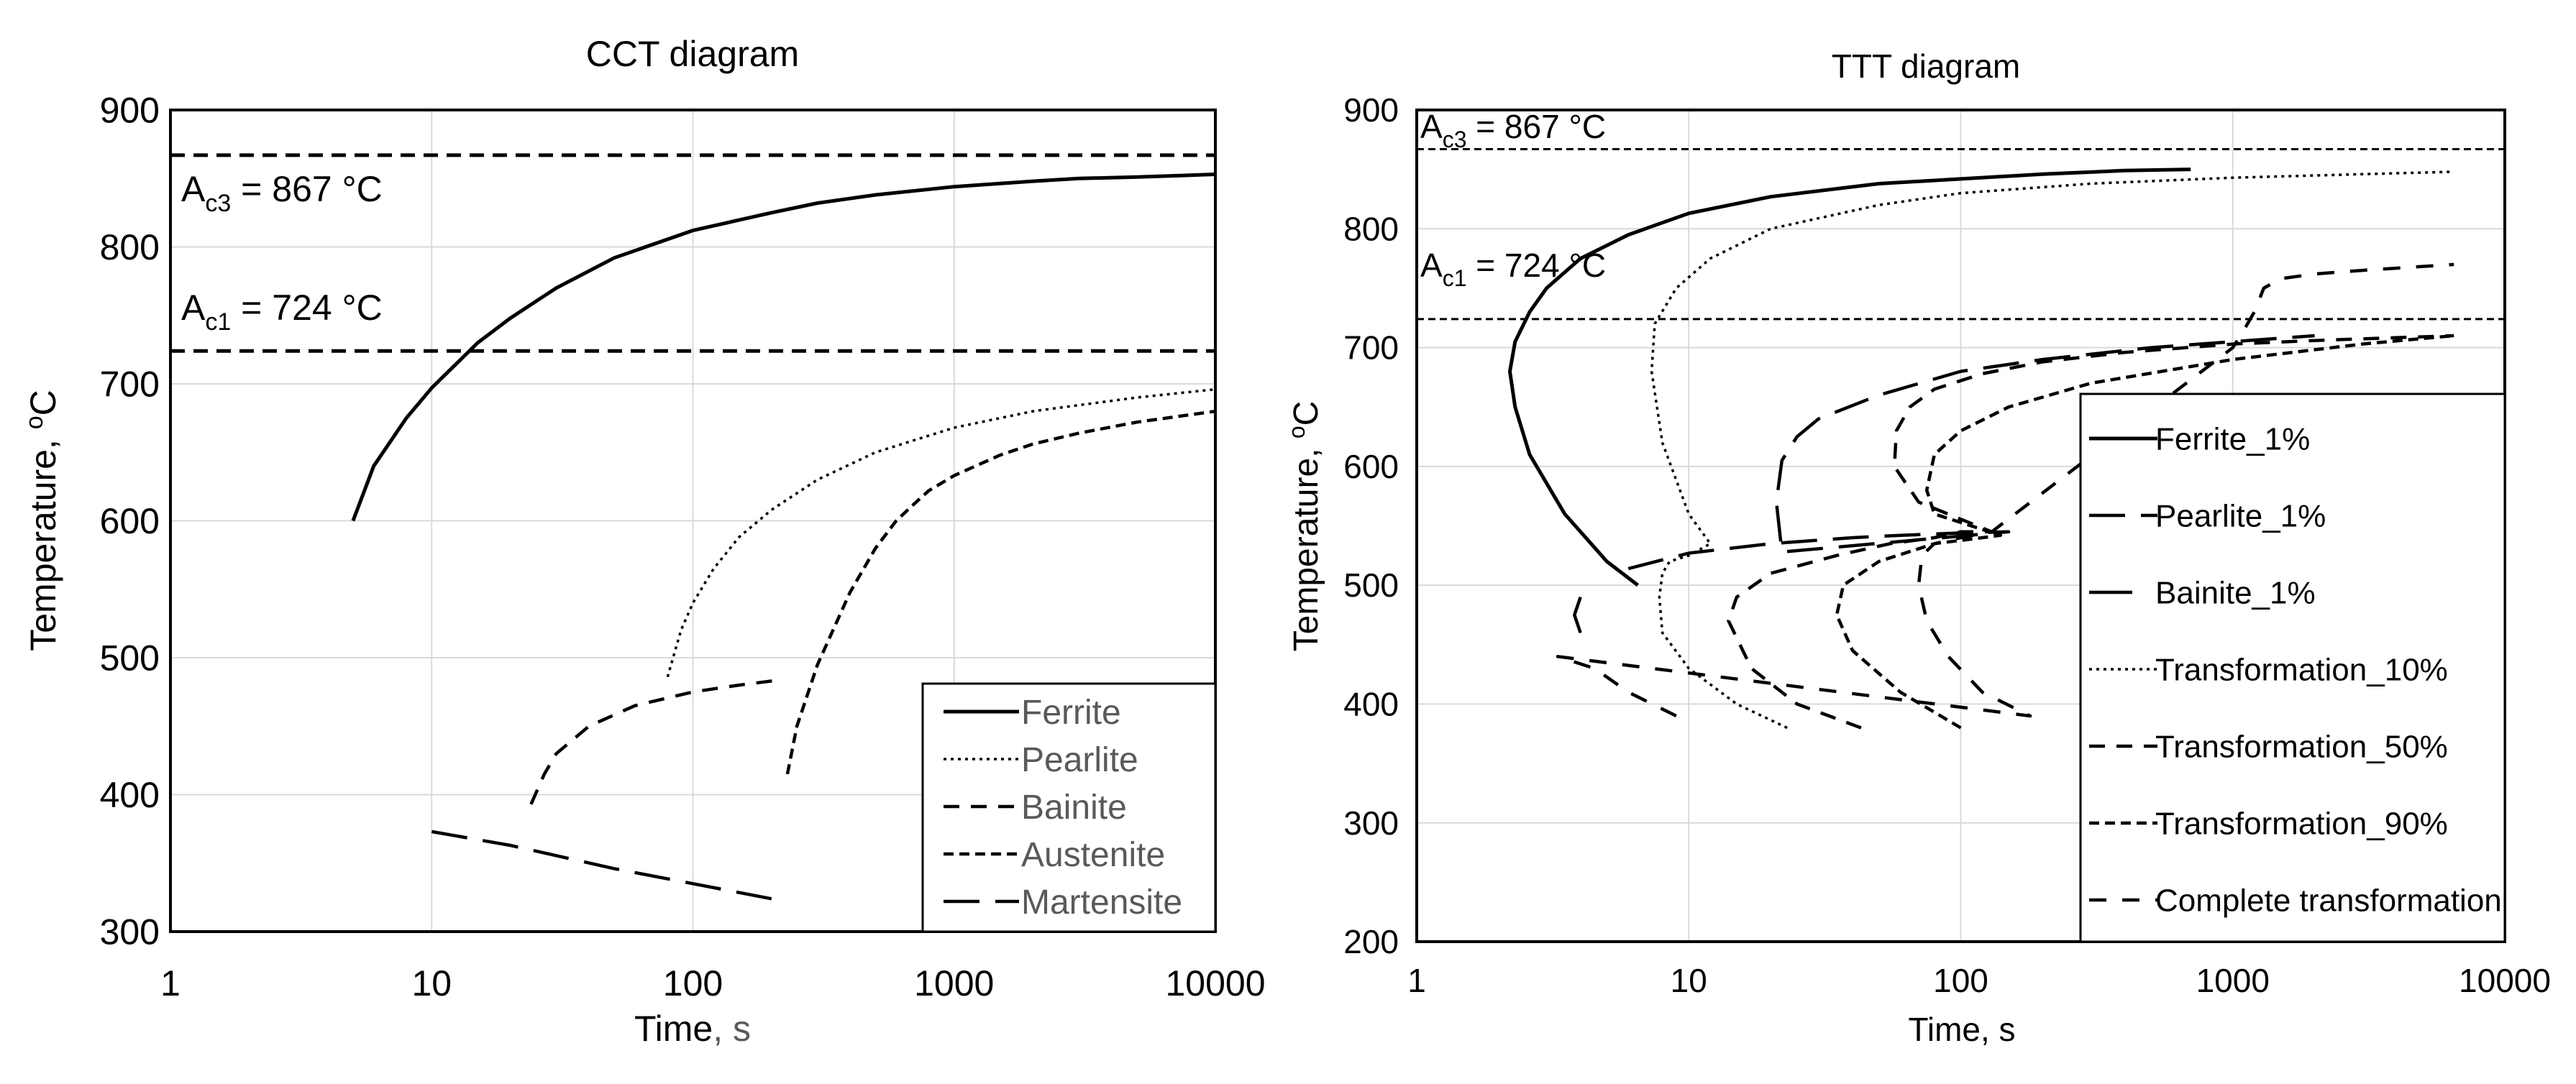 Image resolution: width=2576 pixels, height=1084 pixels. I want to click on cct-y-tick-label: 700, so click(130, 385).